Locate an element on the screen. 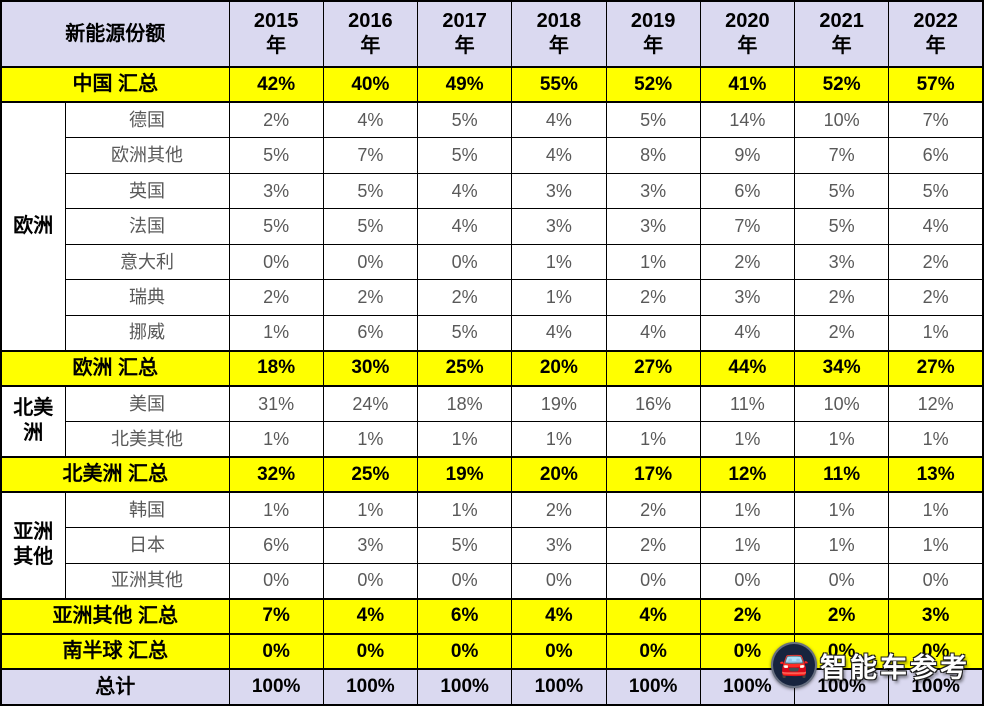 The height and width of the screenshot is (706, 984). total-label-cell: 总计 is located at coordinates (115, 687).